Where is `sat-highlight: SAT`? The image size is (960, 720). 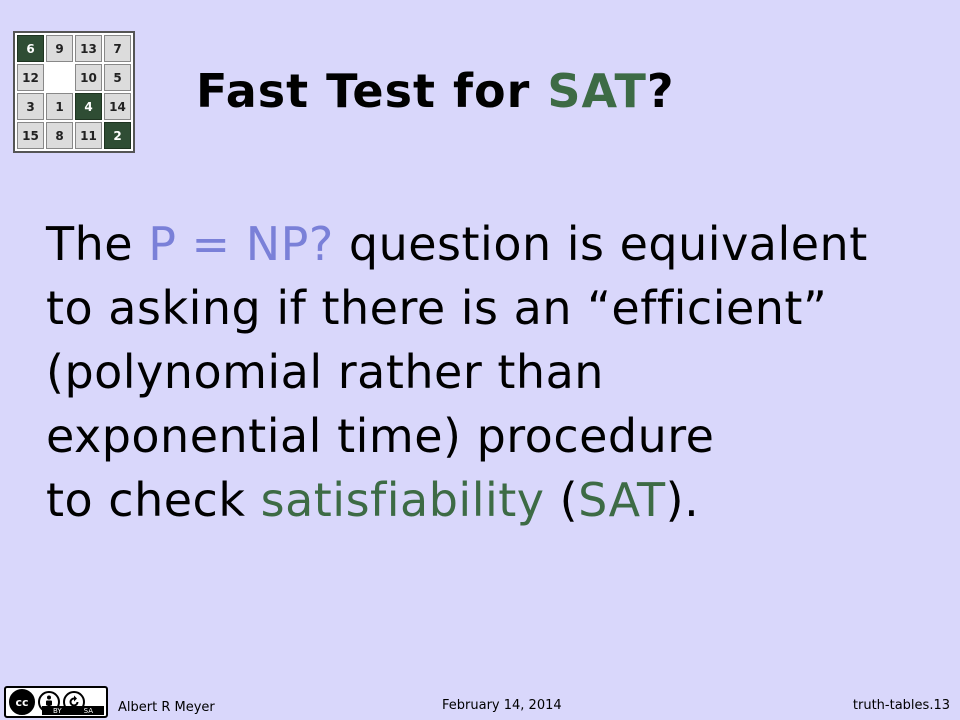
sat-highlight: SAT is located at coordinates (622, 500).